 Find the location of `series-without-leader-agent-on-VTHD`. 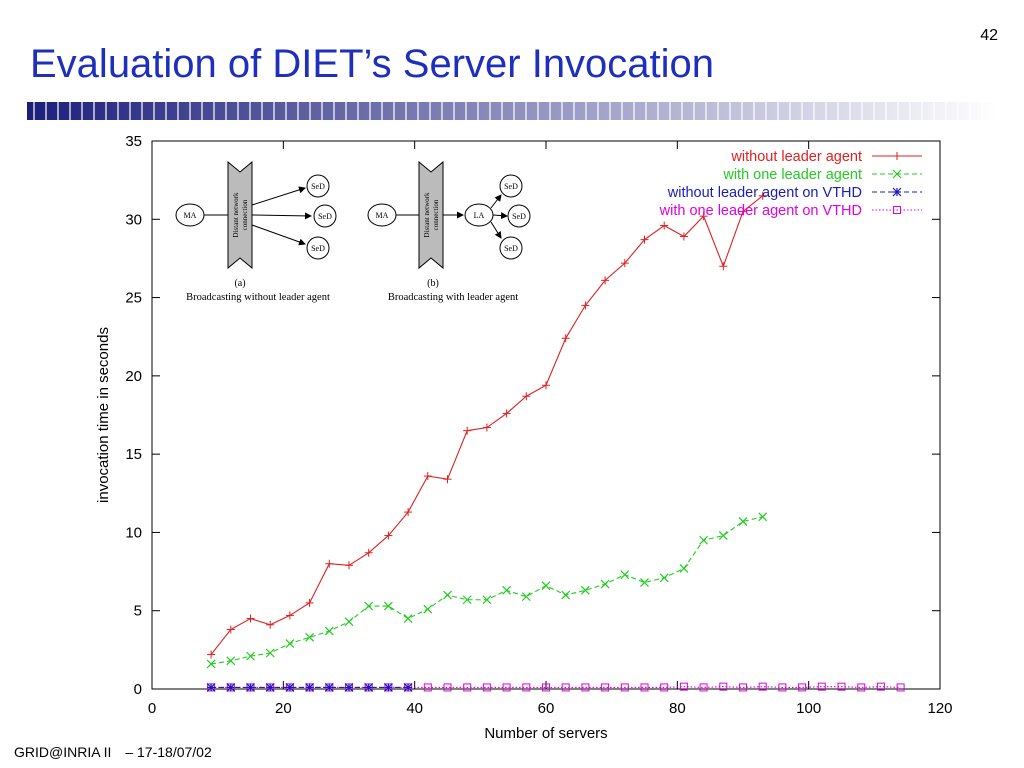

series-without-leader-agent-on-VTHD is located at coordinates (309, 687).